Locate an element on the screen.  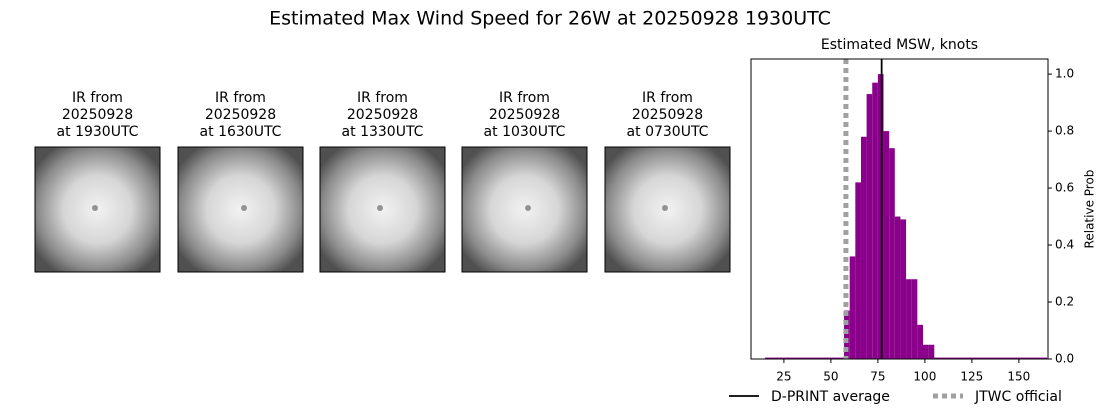
panel-title: at 0730UTC is located at coordinates (668, 132).